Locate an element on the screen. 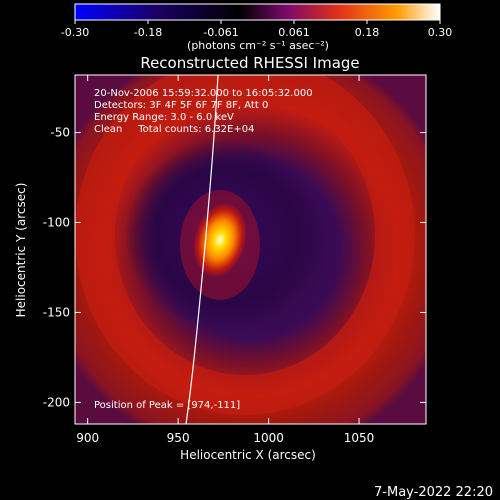 This screenshot has width=500, height=500. x-tick-label: 900 is located at coordinates (87, 438).